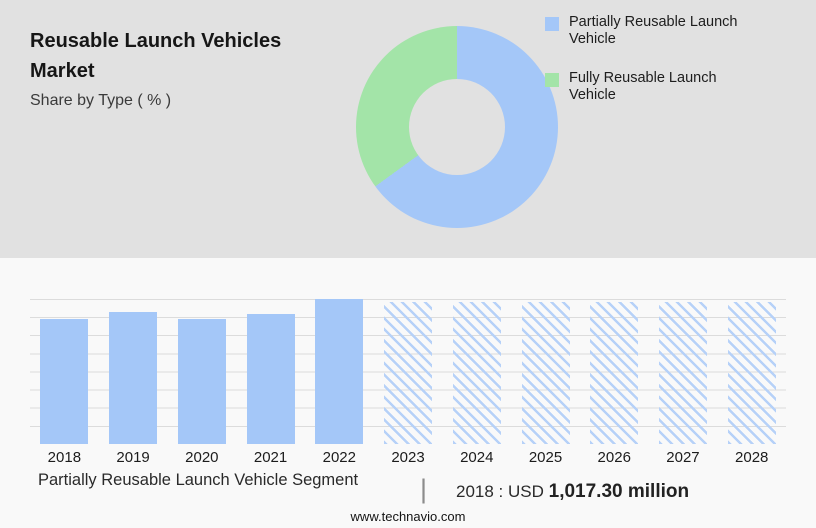 The height and width of the screenshot is (528, 816). What do you see at coordinates (270, 378) in the screenshot?
I see `bar-2021` at bounding box center [270, 378].